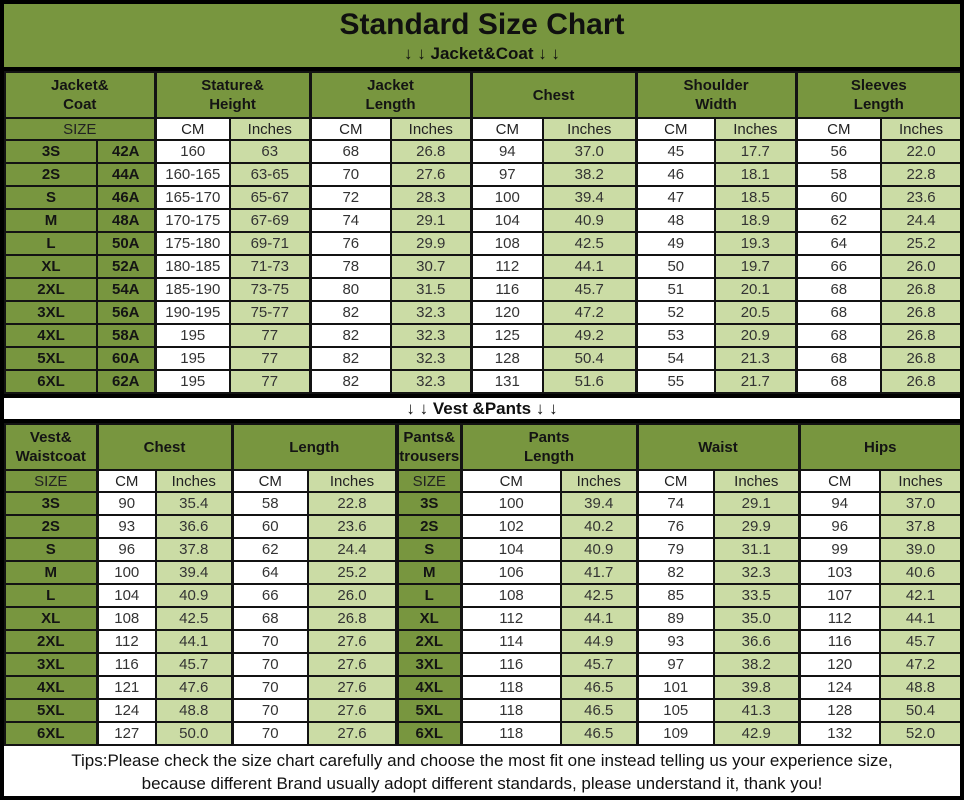 This screenshot has width=964, height=800. What do you see at coordinates (590, 243) in the screenshot?
I see `chest-inches-cell: 42.5` at bounding box center [590, 243].